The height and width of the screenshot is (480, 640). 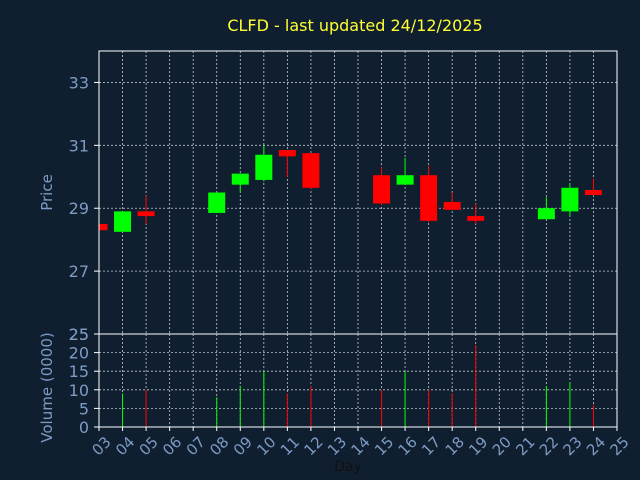 What do you see at coordinates (572, 446) in the screenshot?
I see `day-tick-label: 23` at bounding box center [572, 446].